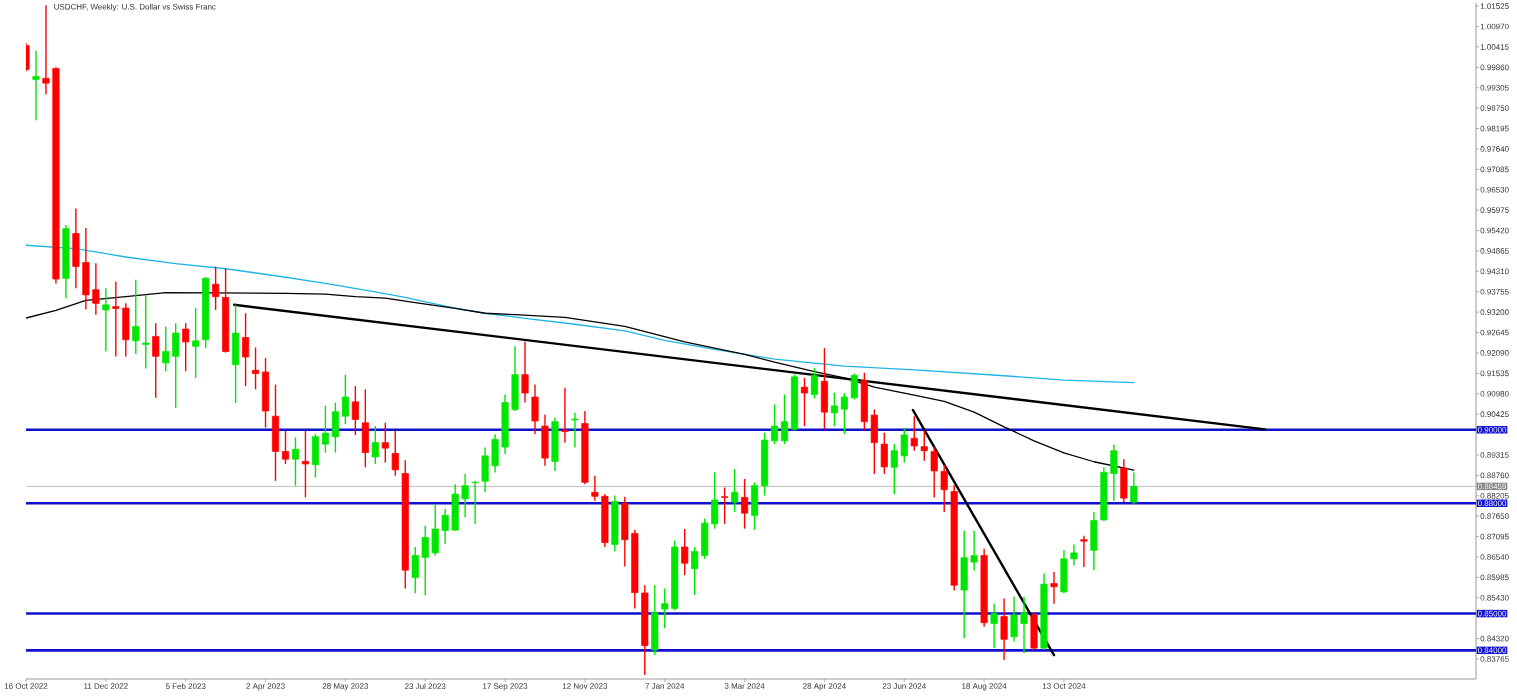 This screenshot has height=696, width=1517. What do you see at coordinates (580, 314) in the screenshot?
I see `line-series` at bounding box center [580, 314].